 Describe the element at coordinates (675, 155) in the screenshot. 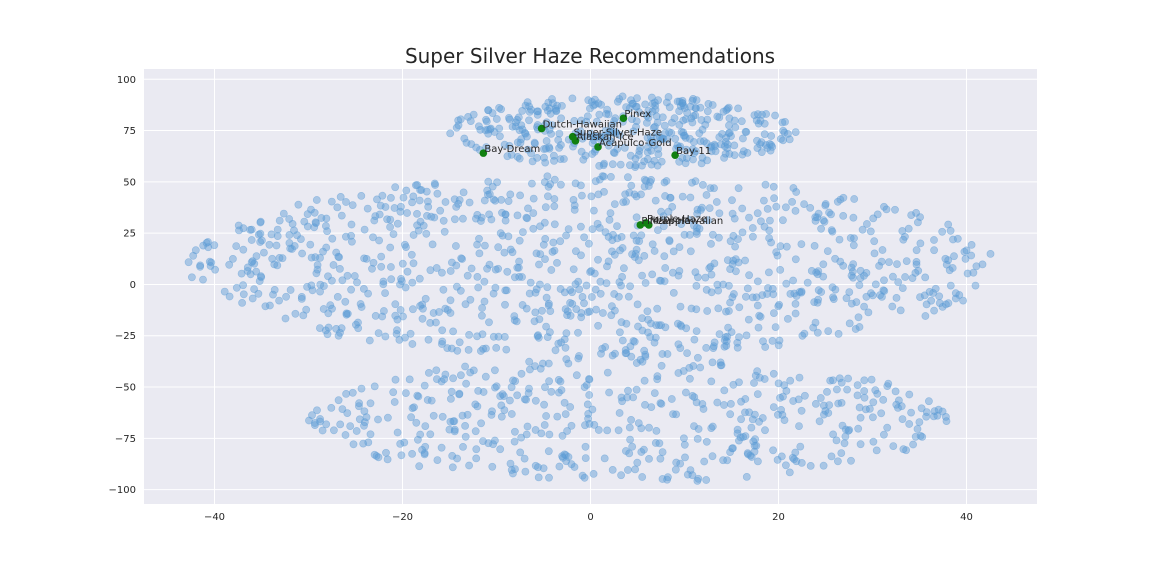

I see `highlighted-point` at that location.